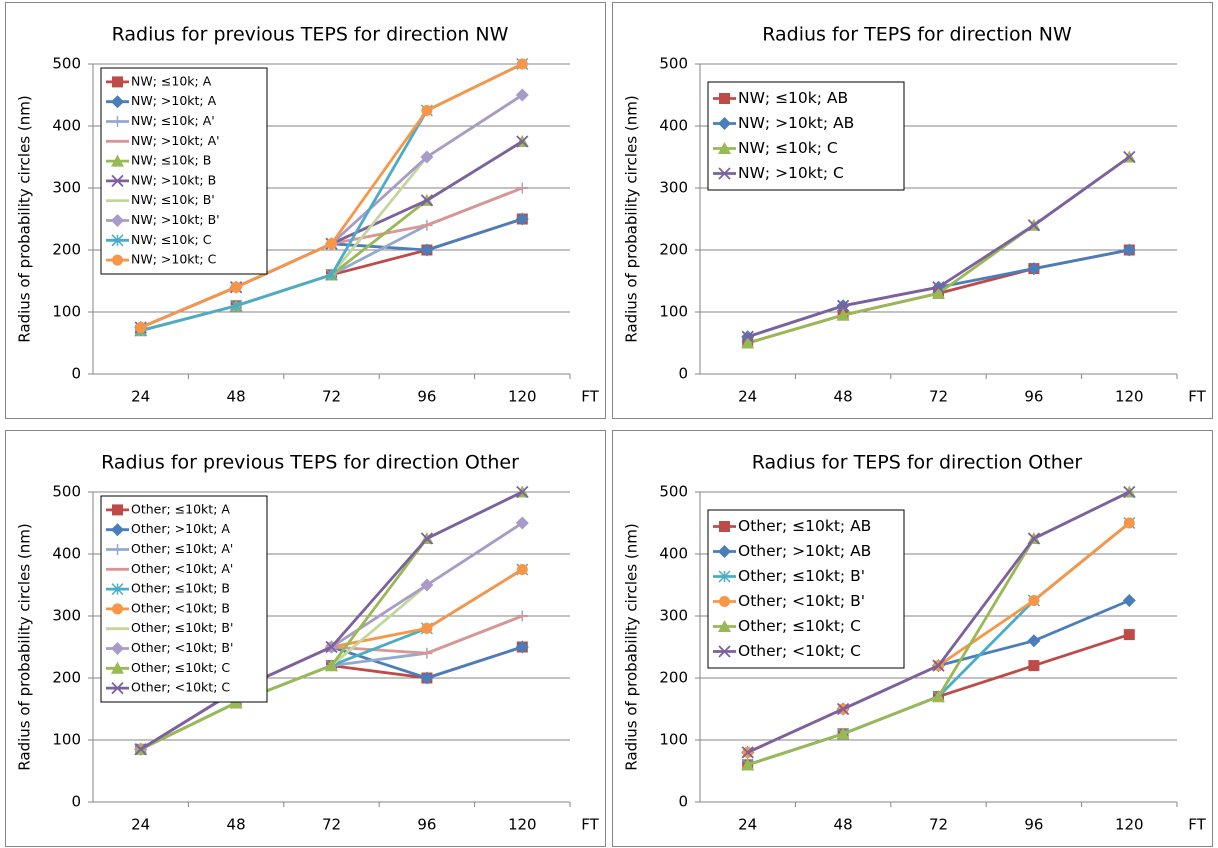 The image size is (1218, 848). I want to click on x-tick-label: 120, so click(1129, 397).